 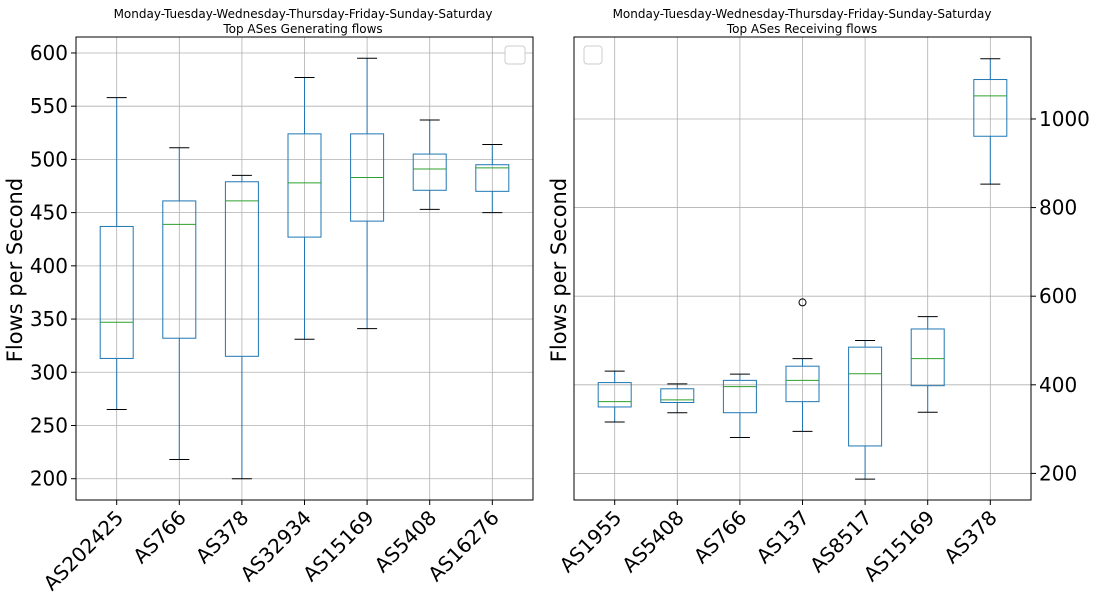 I want to click on box-AS16276, so click(x=492, y=179).